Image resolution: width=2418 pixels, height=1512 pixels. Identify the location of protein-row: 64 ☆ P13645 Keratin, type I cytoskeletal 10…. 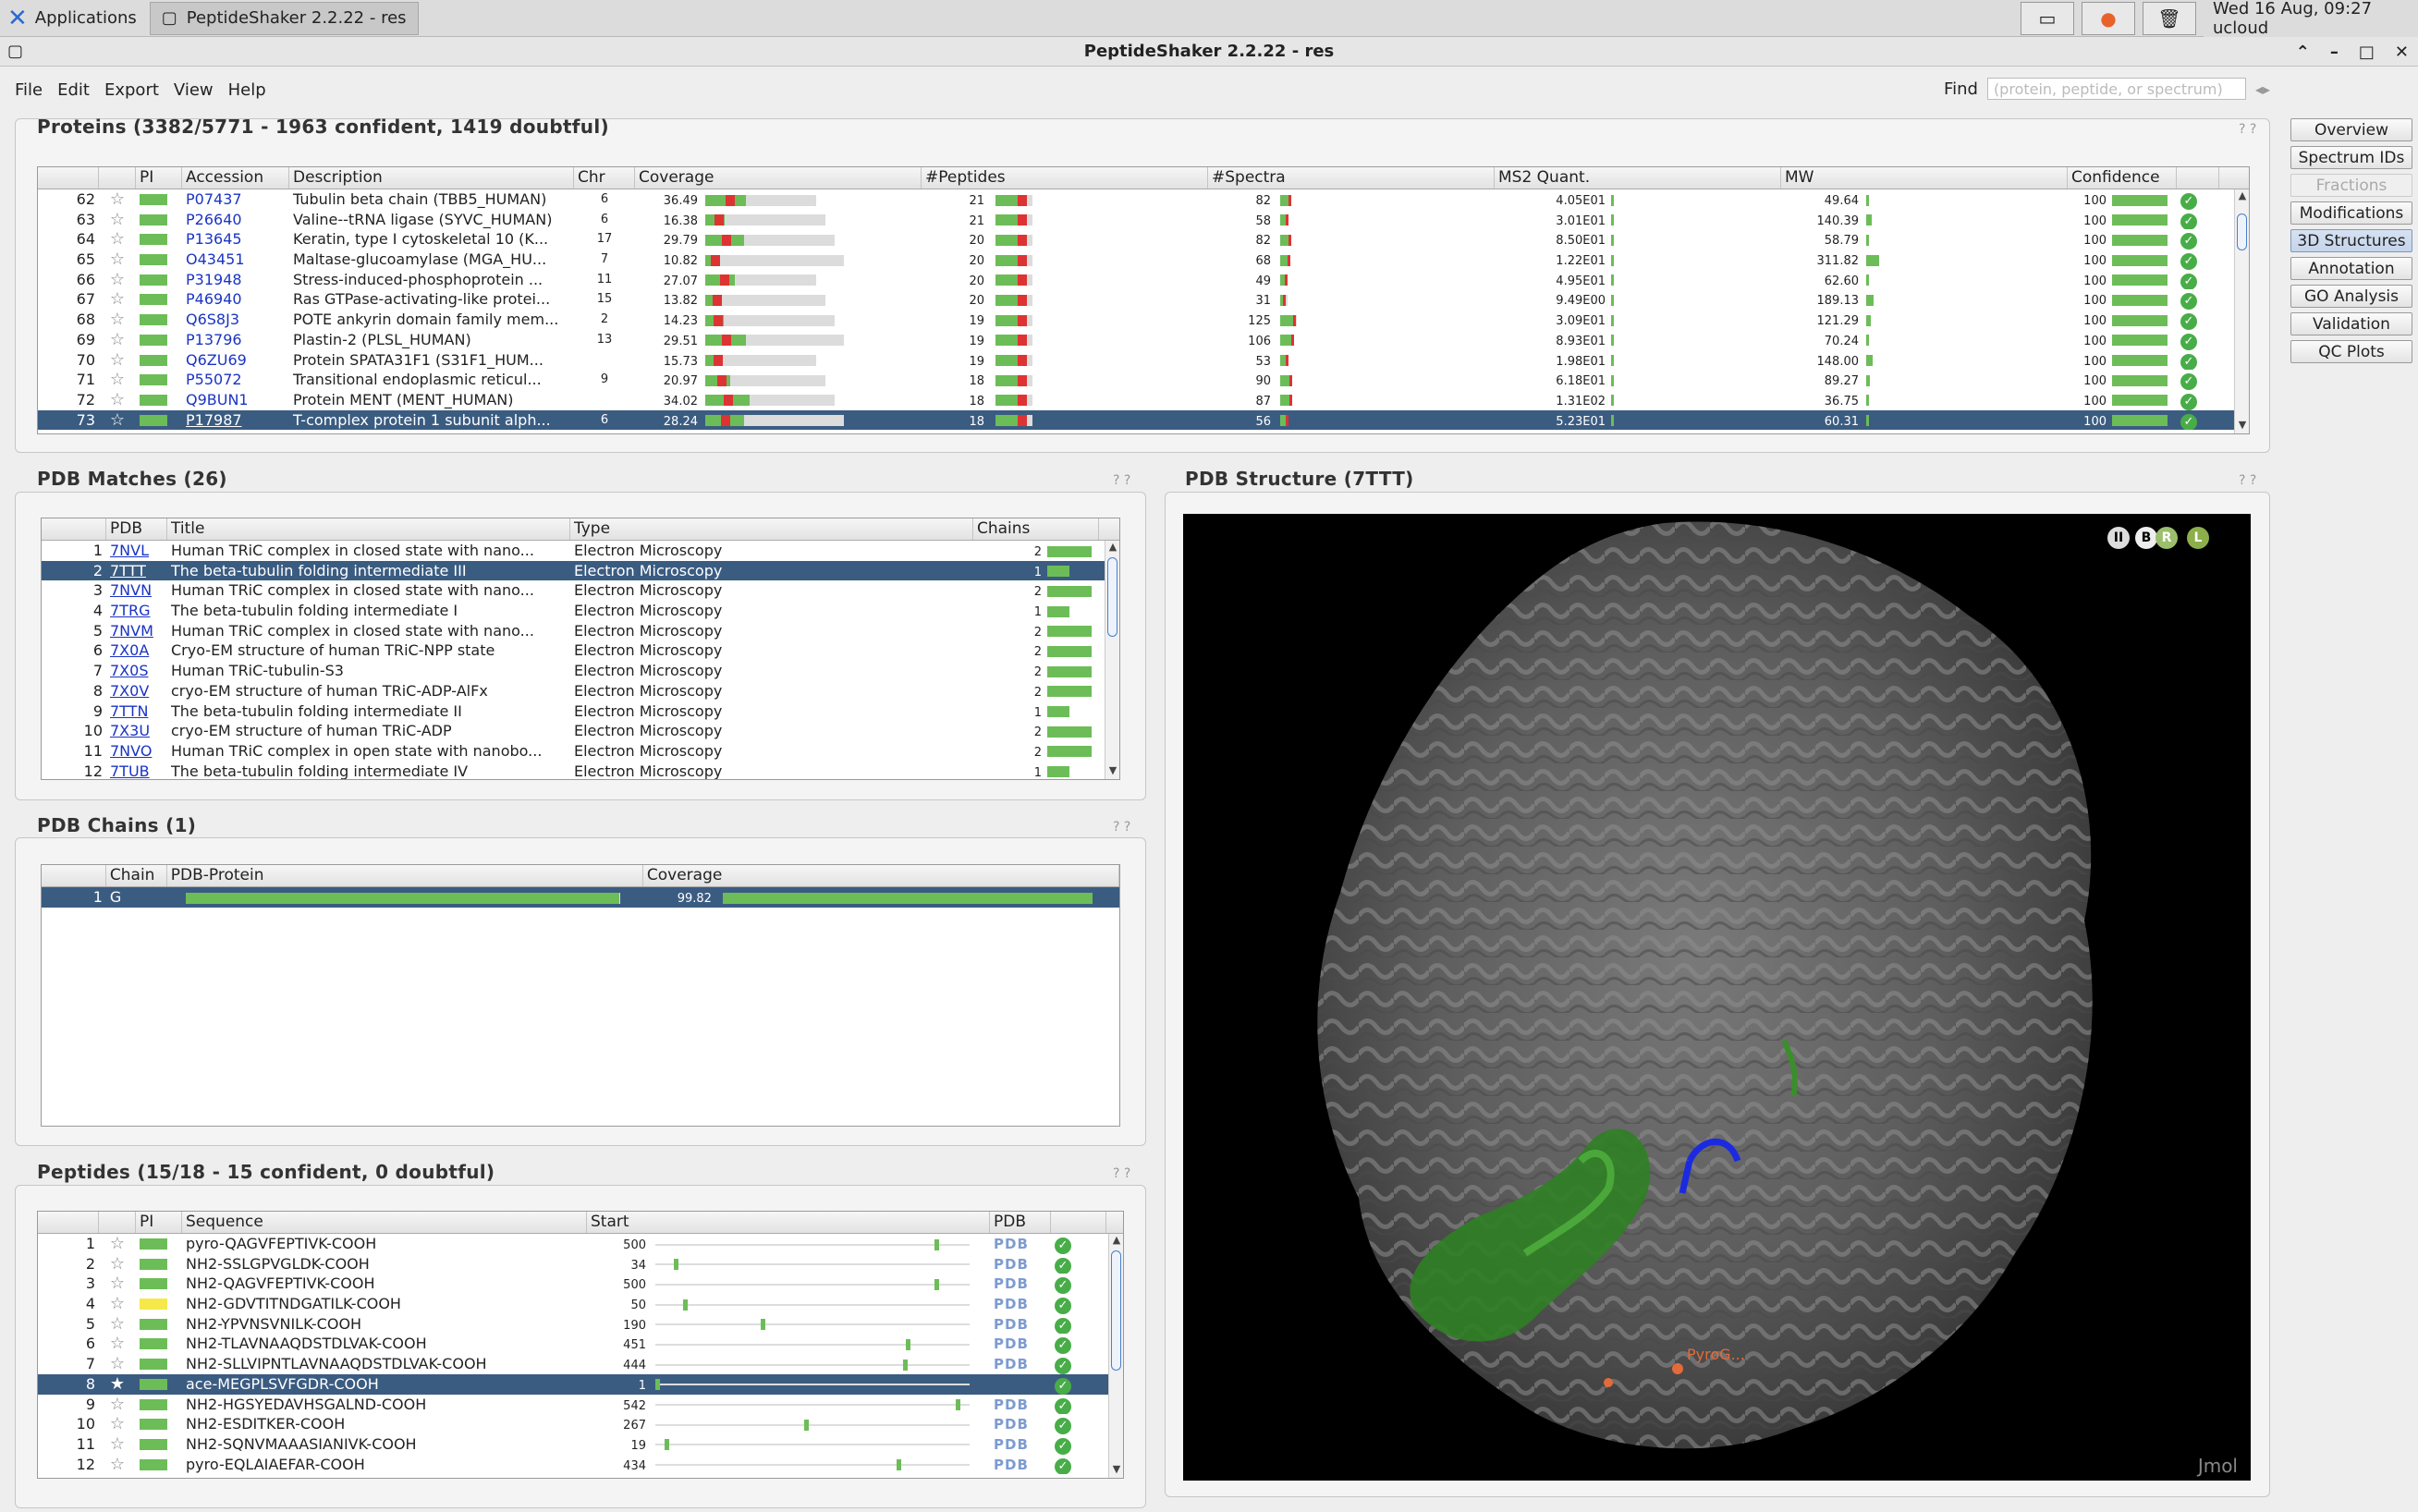
(1143, 240).